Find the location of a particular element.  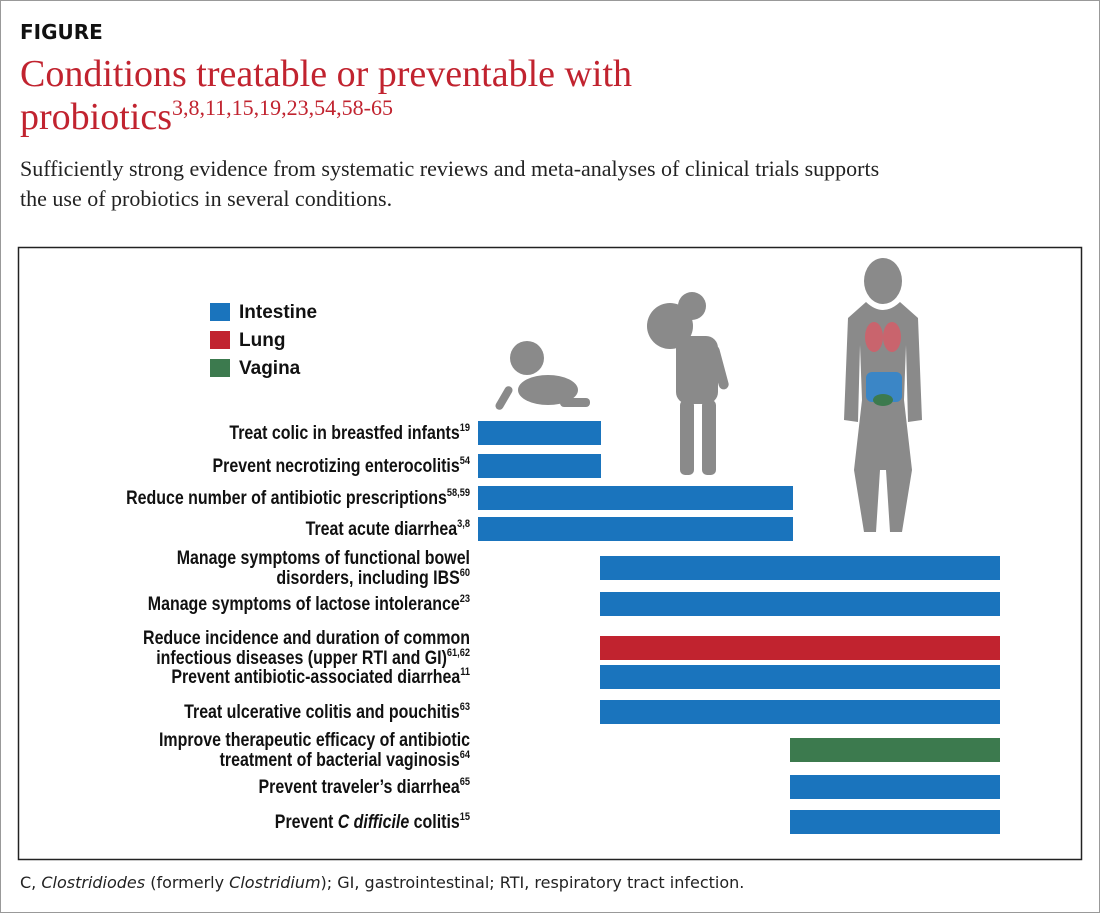

condition-label: Treat acute diarrhea3,8 is located at coordinates (388, 529).